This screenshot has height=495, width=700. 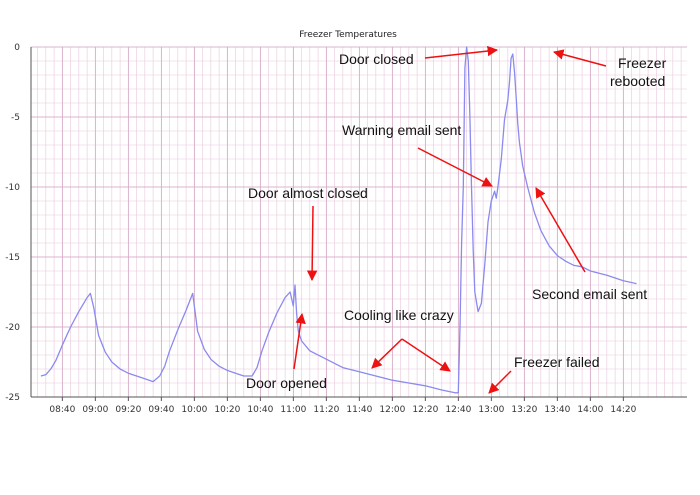 I want to click on x-tick-label: 12:40, so click(x=458, y=410).